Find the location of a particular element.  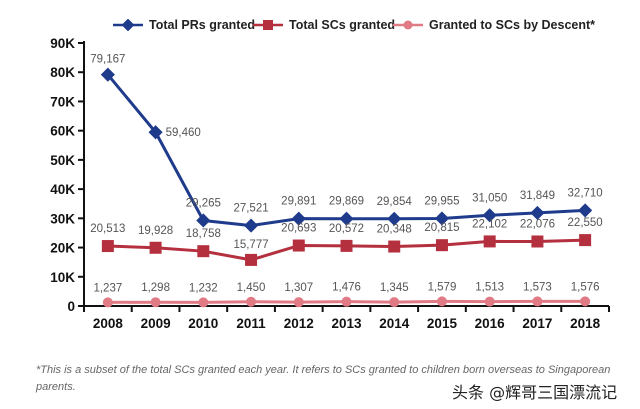

data-label: 1,237 is located at coordinates (107, 288).